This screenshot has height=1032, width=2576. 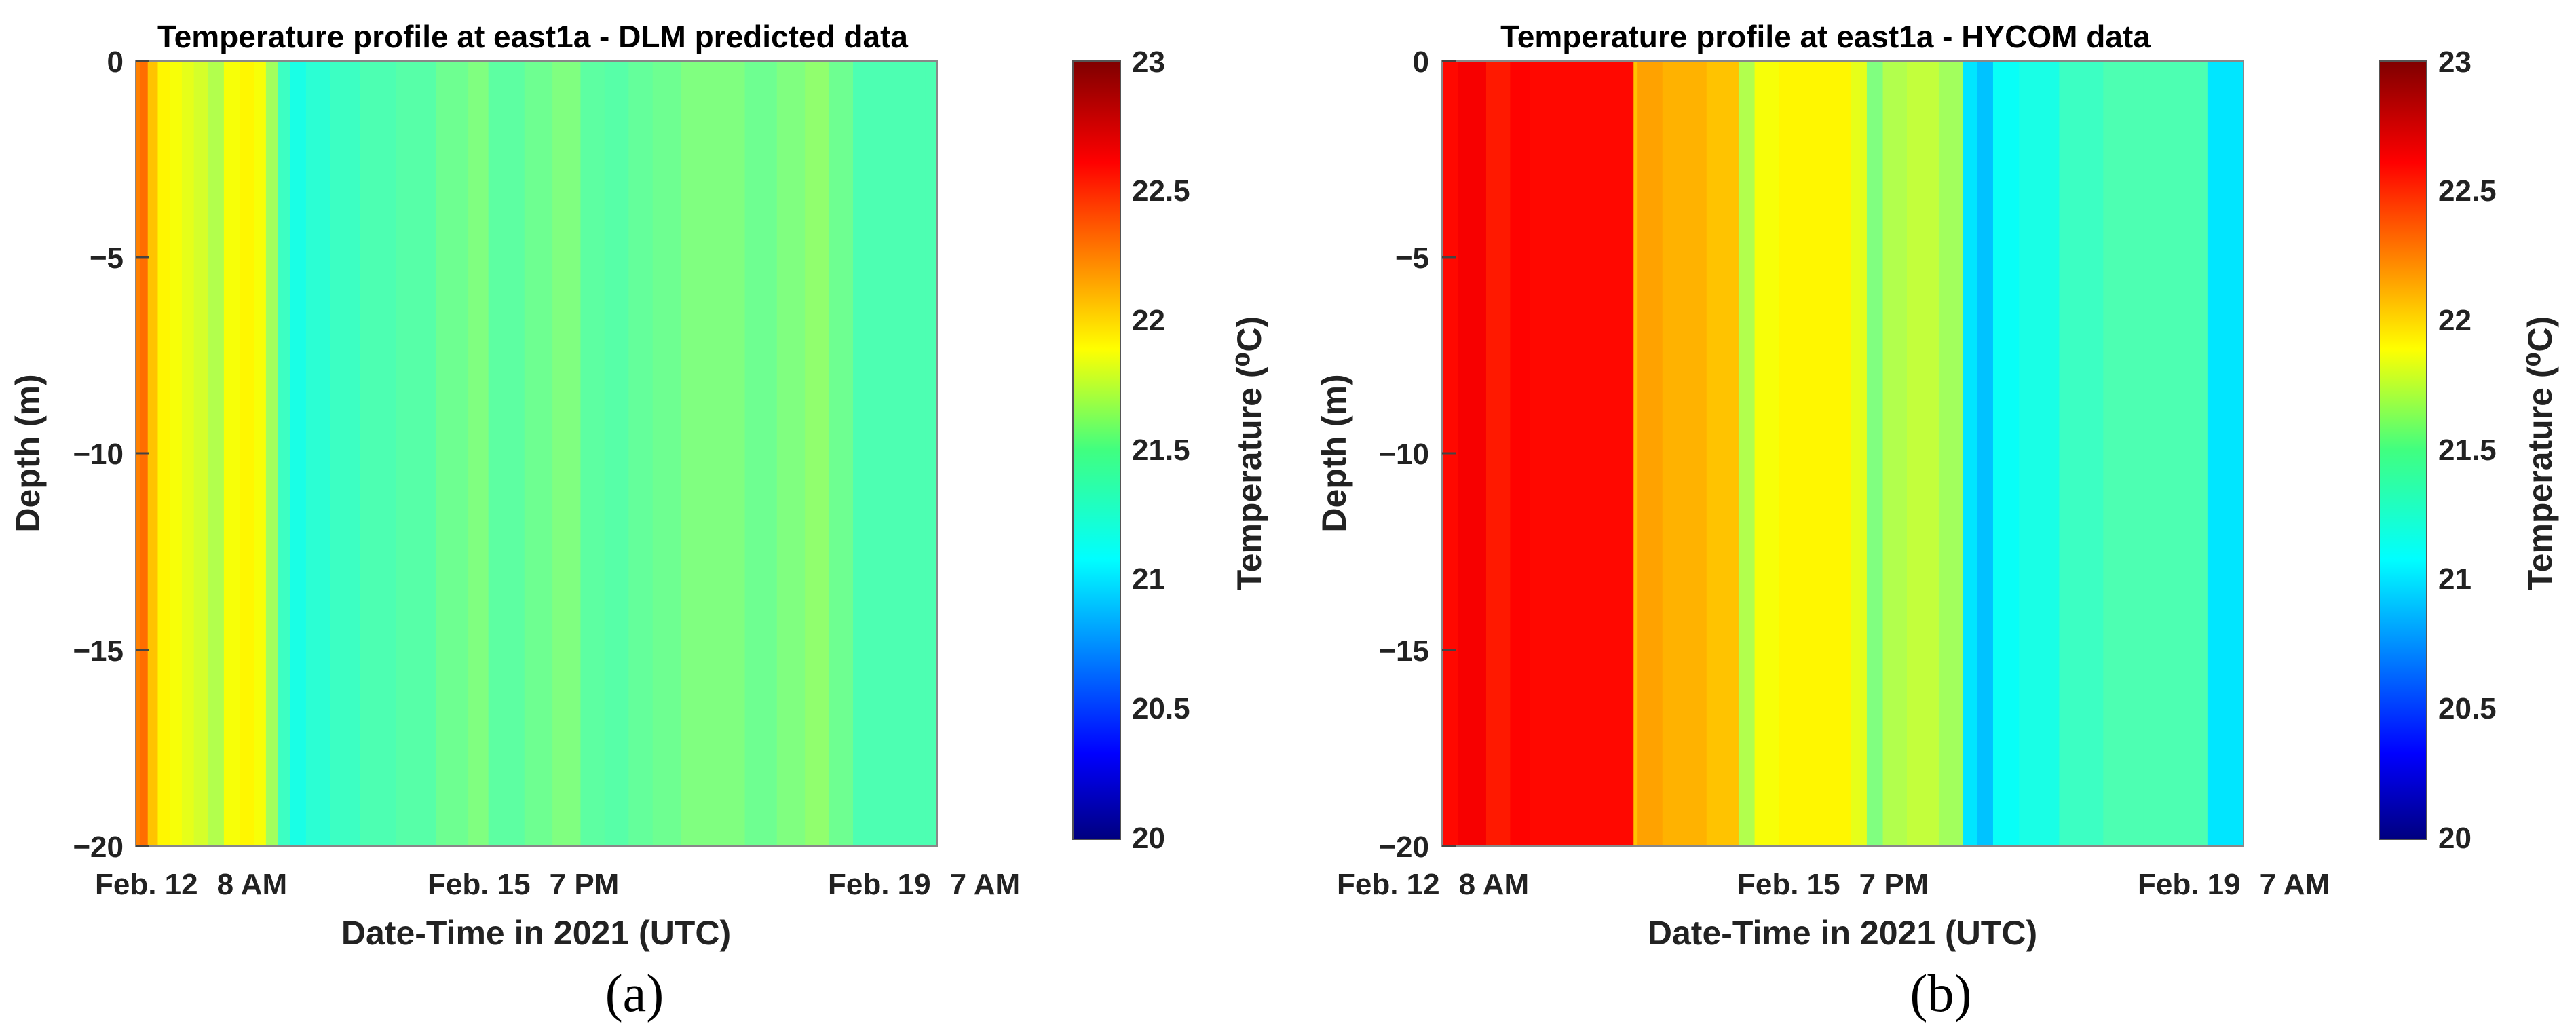 I want to click on y-tick-label: 0, so click(x=116, y=62).